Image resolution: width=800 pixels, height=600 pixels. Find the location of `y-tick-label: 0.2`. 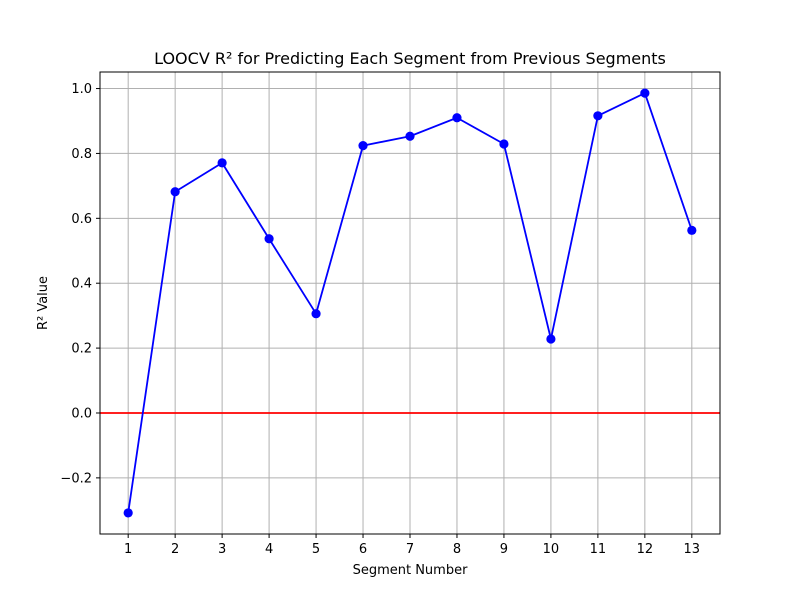

y-tick-label: 0.2 is located at coordinates (81, 349).